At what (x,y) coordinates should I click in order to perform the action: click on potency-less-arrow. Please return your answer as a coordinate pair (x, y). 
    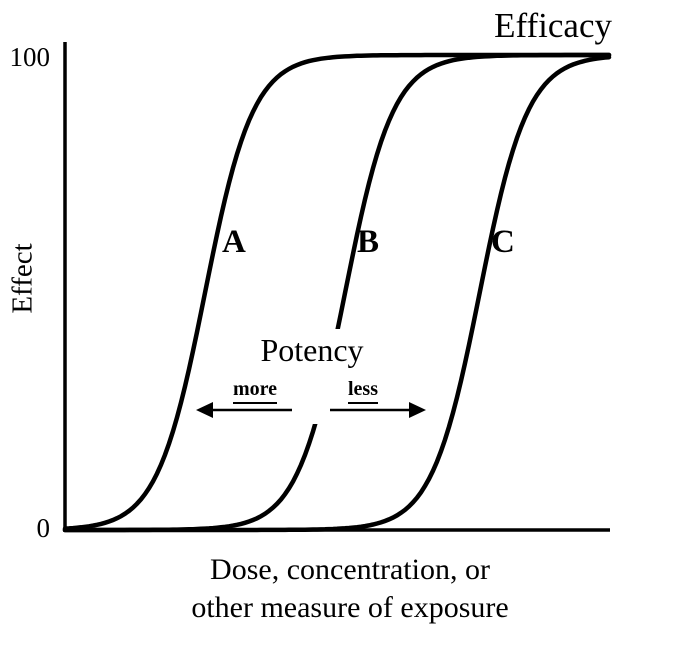
    Looking at the image, I should click on (378, 410).